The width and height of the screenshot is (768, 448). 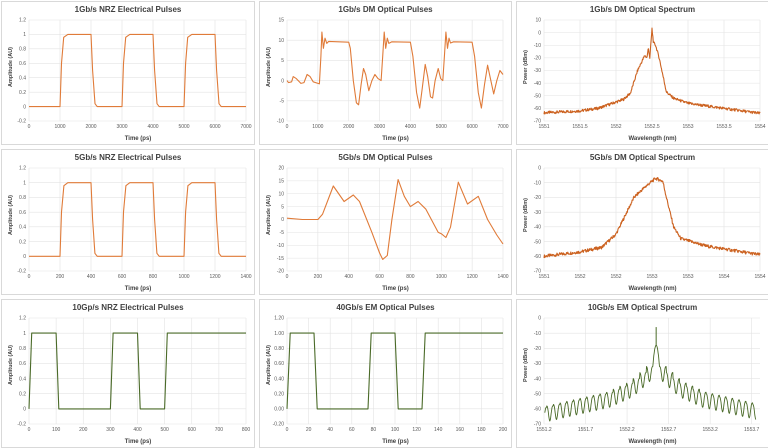 I want to click on chart-title: 5Gb/s DM Optical Spectrum, so click(x=642, y=157).